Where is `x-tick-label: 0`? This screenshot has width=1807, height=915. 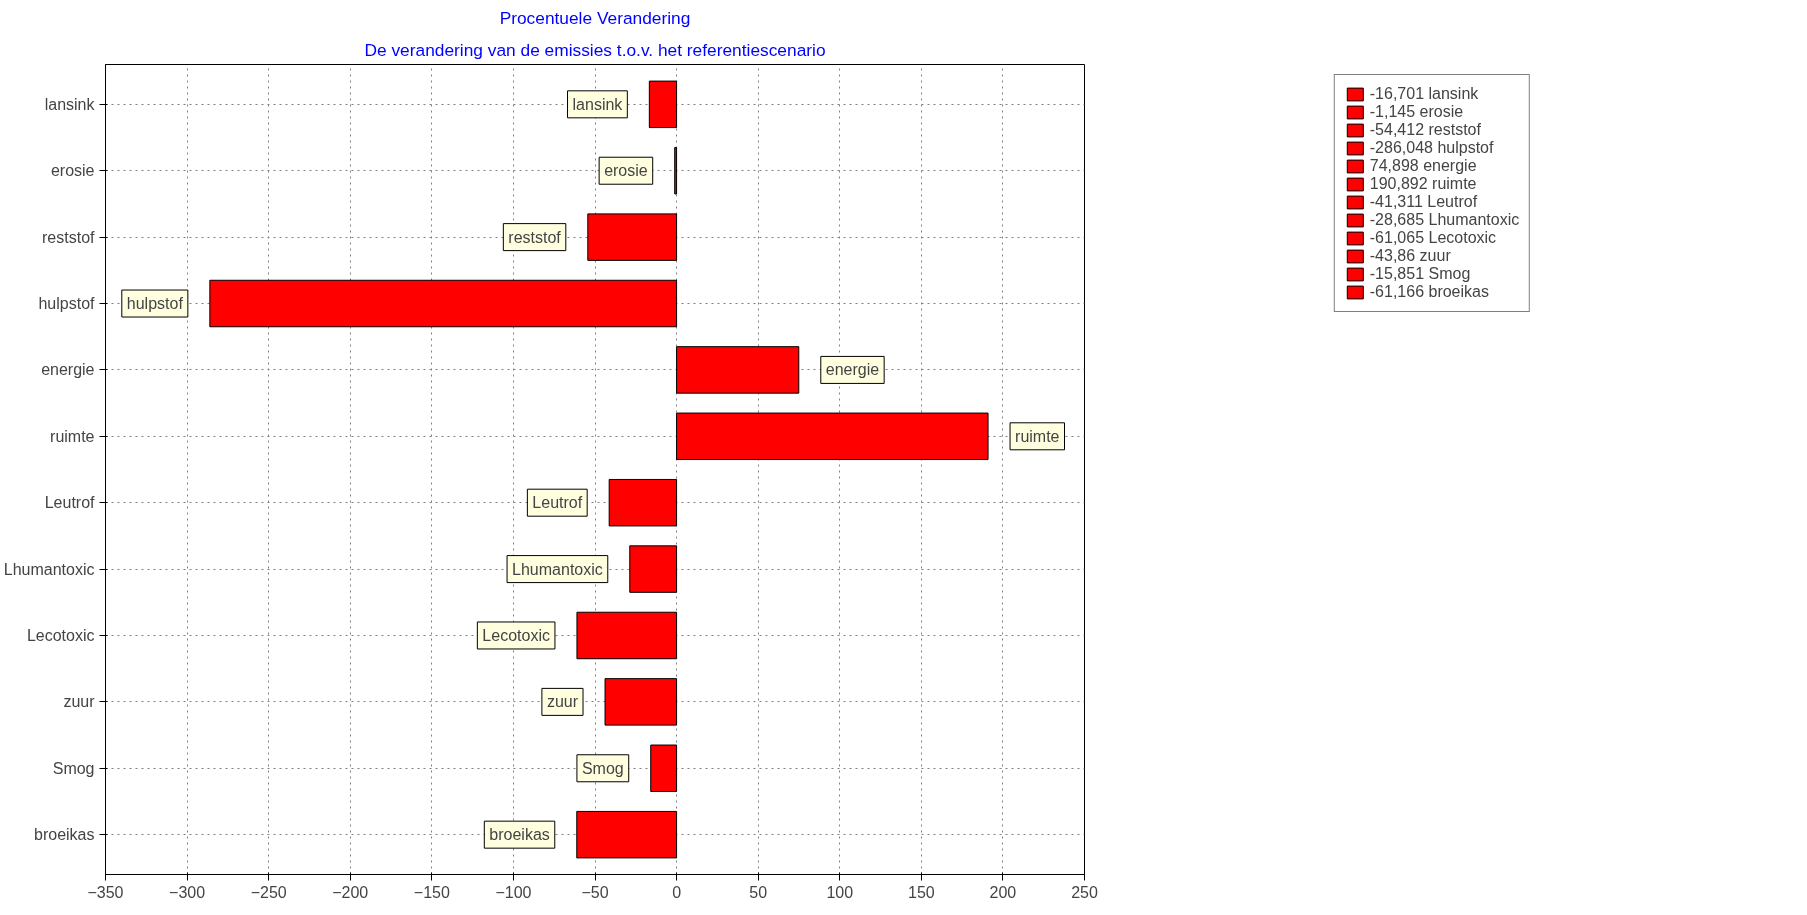 x-tick-label: 0 is located at coordinates (677, 892).